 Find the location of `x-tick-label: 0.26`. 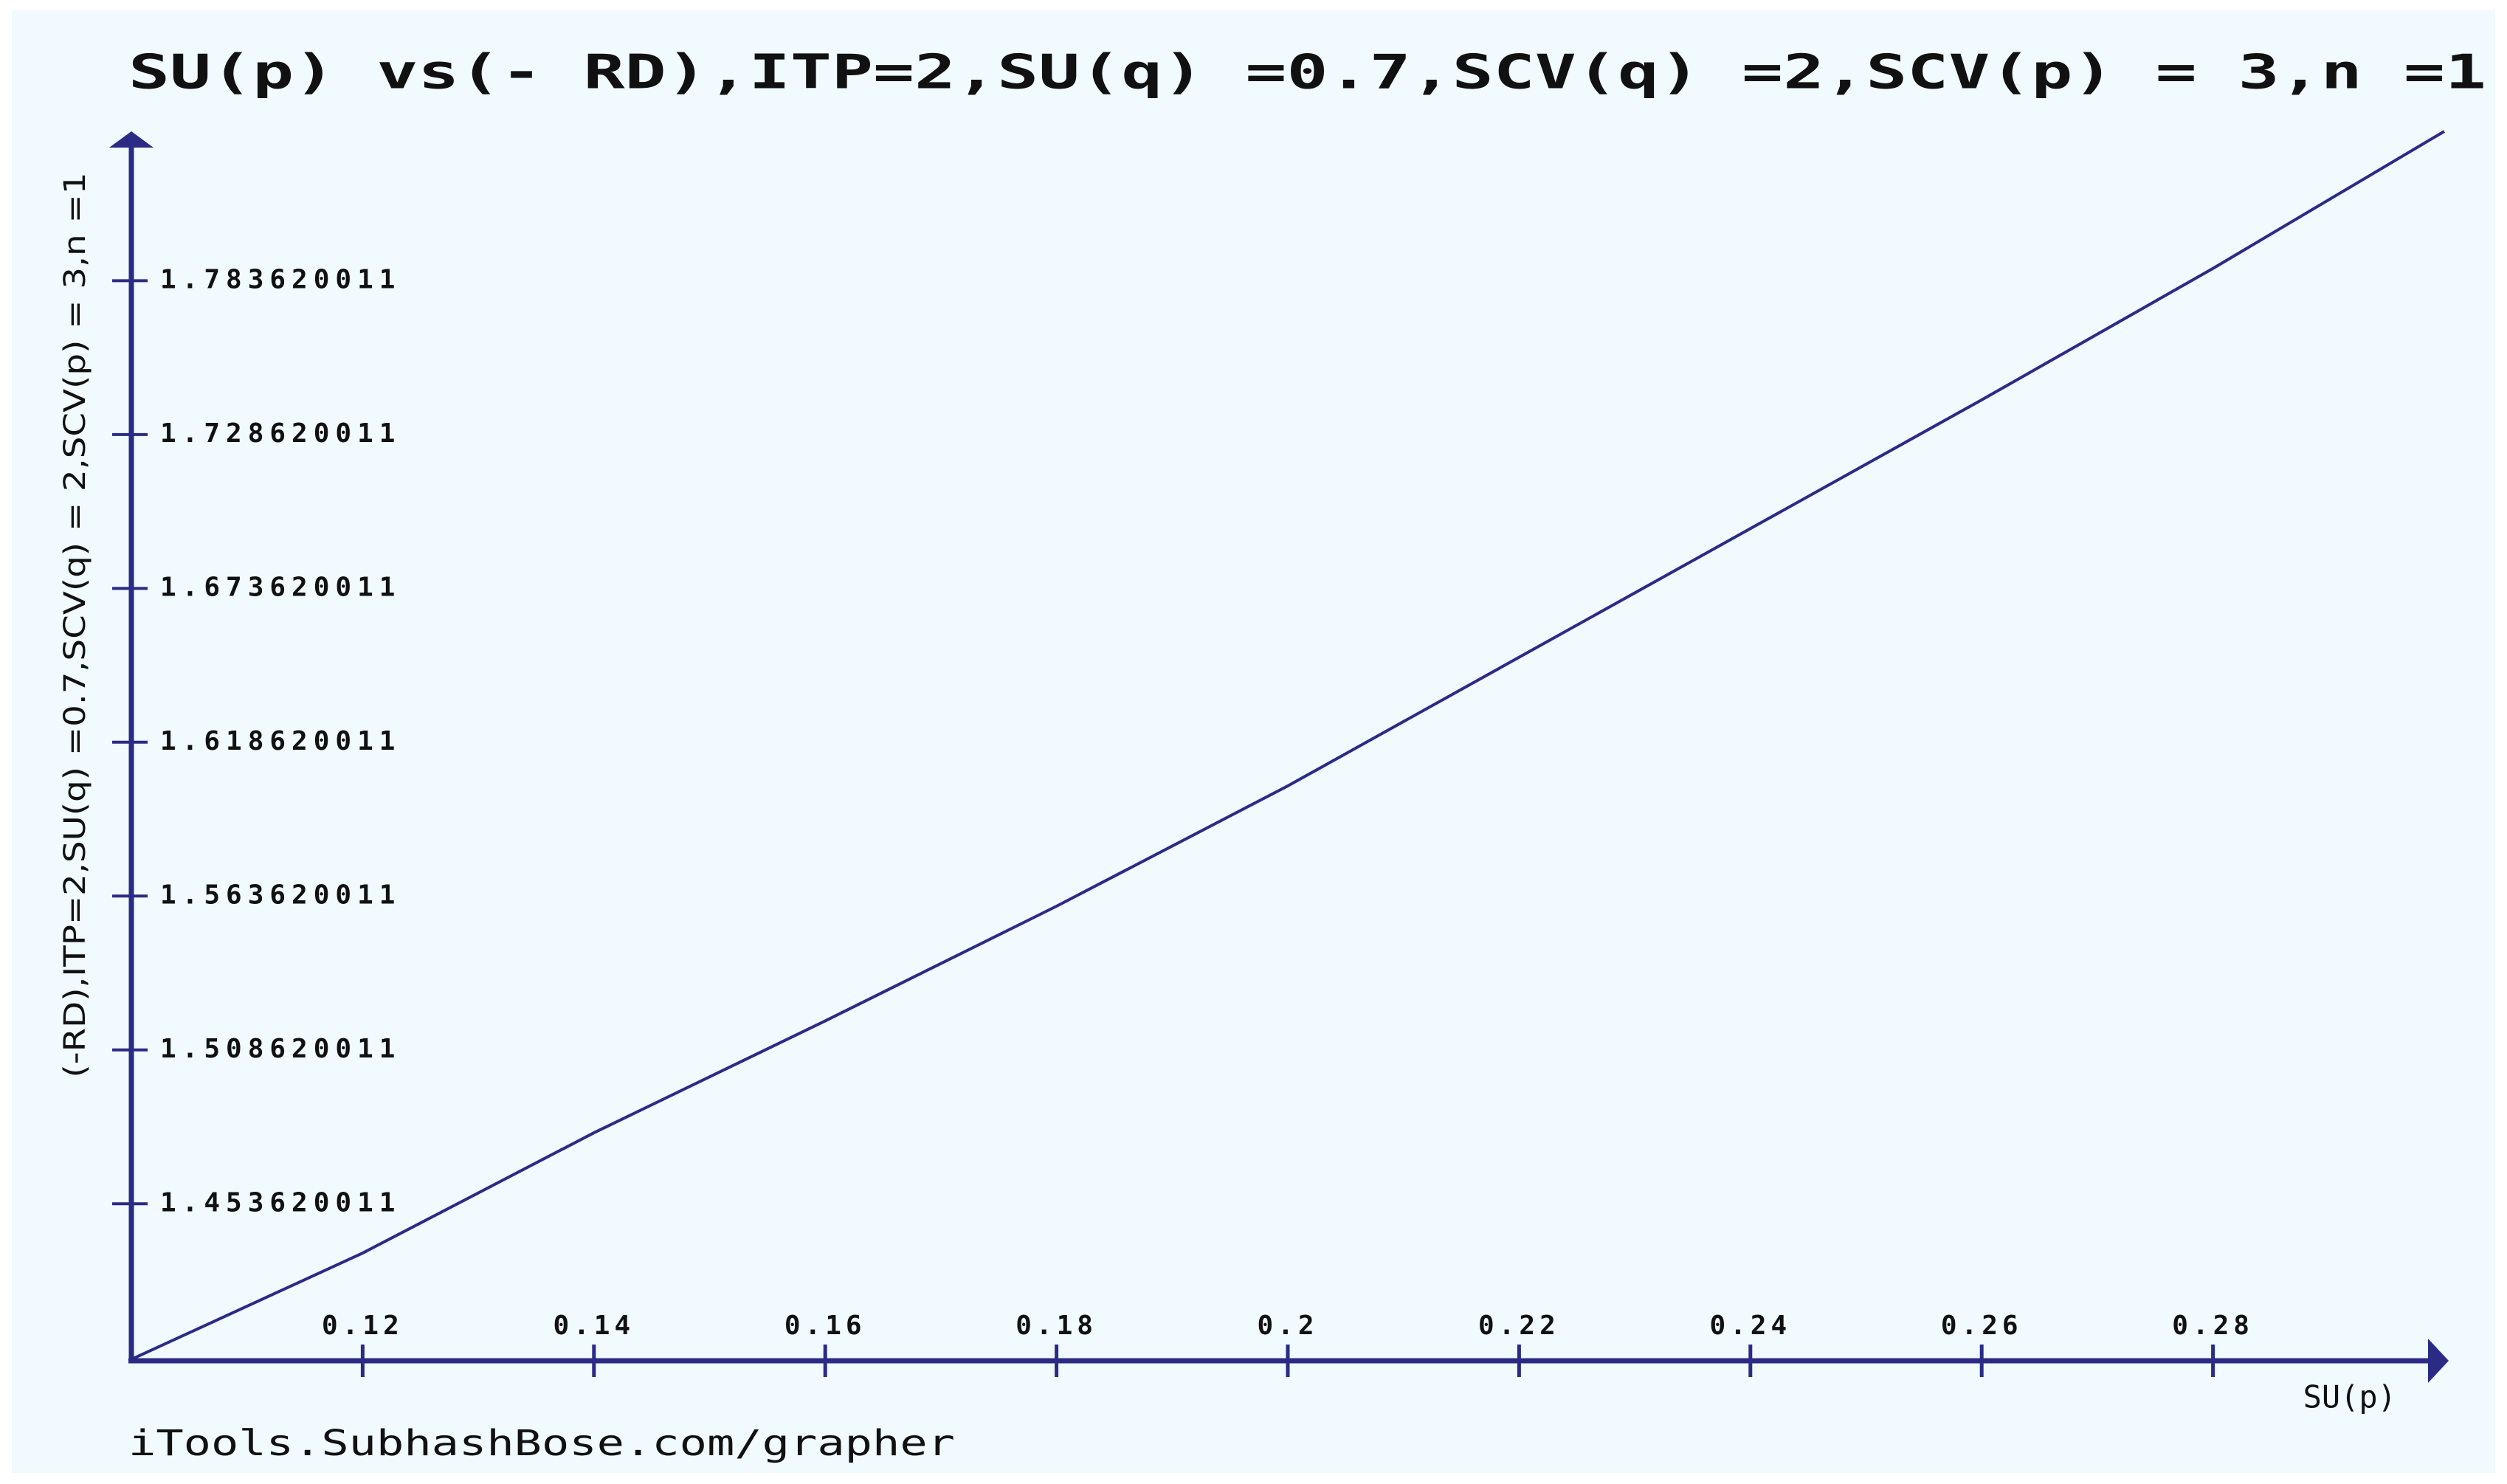

x-tick-label: 0.26 is located at coordinates (1982, 1326).